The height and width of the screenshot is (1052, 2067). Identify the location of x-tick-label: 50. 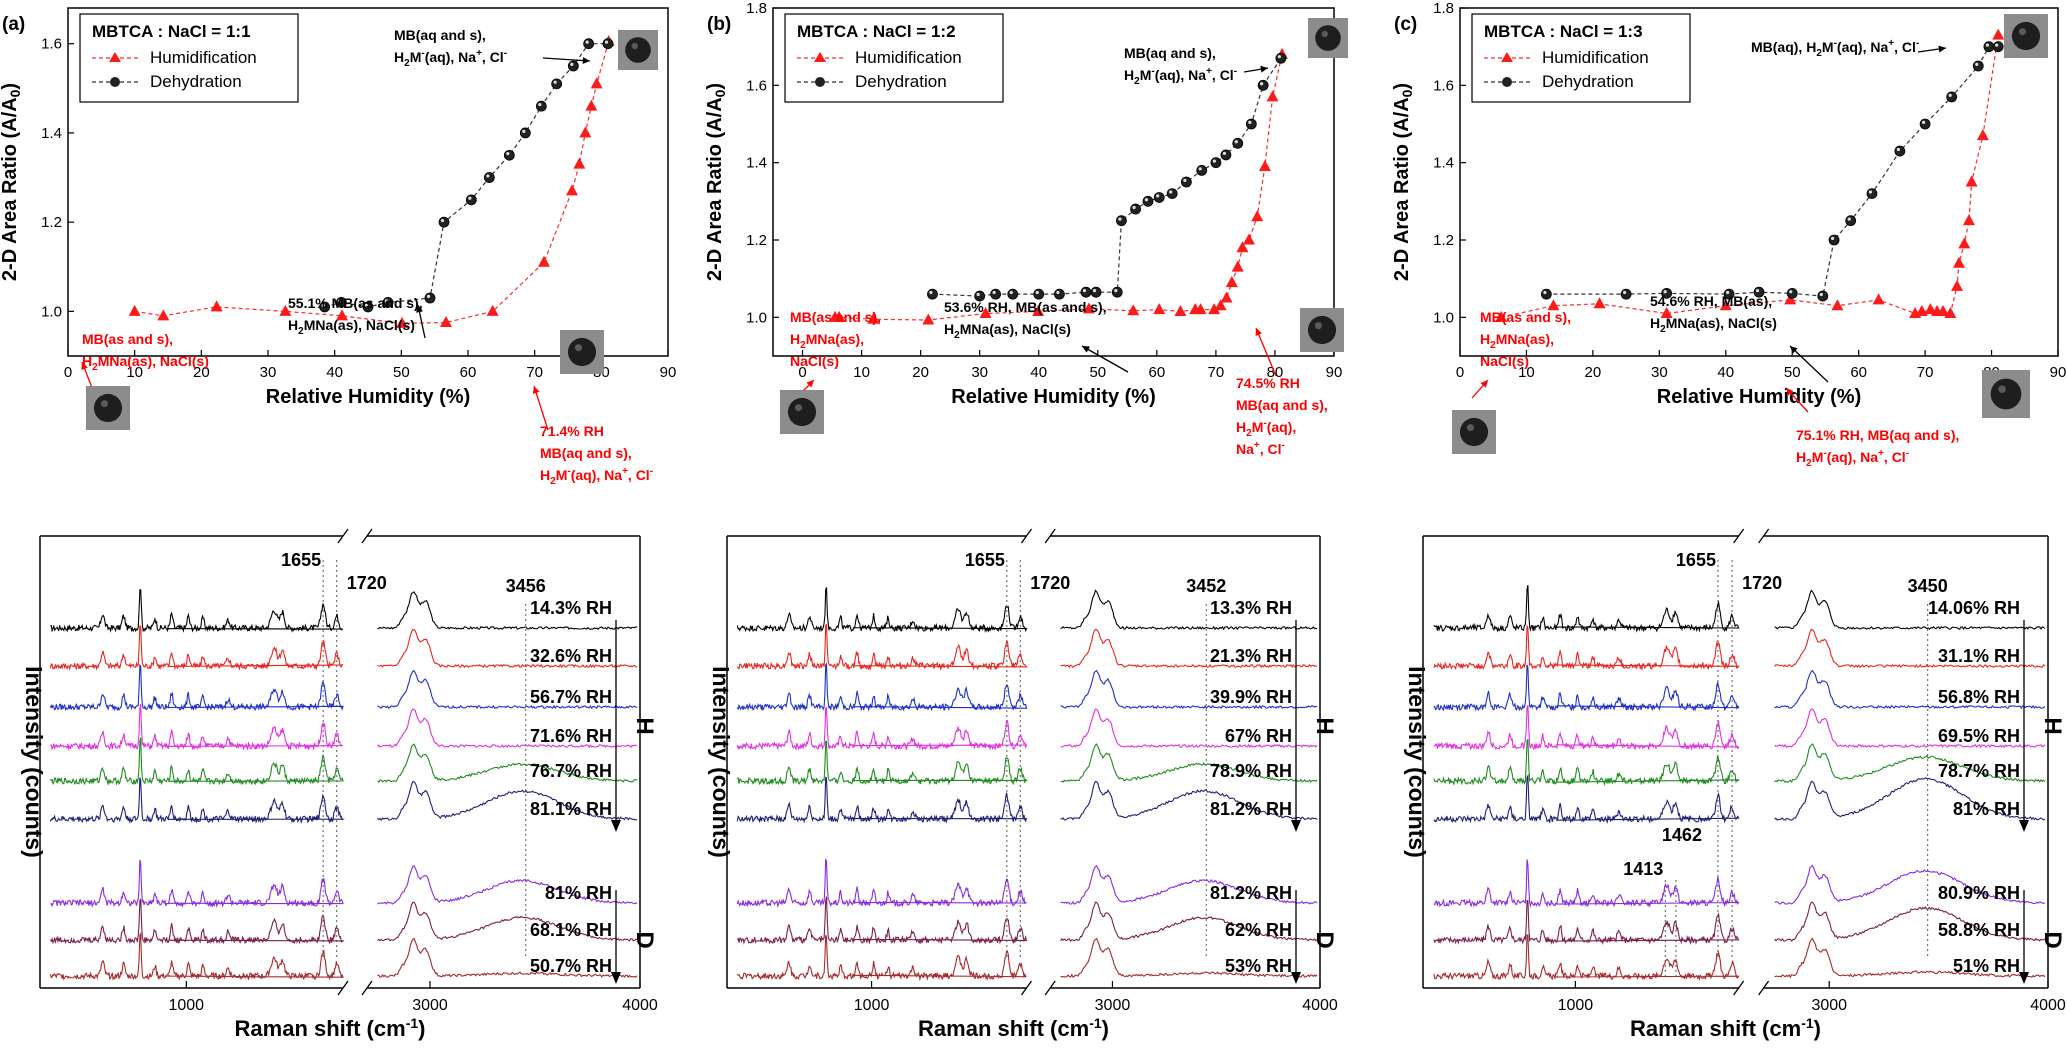
(1097, 372).